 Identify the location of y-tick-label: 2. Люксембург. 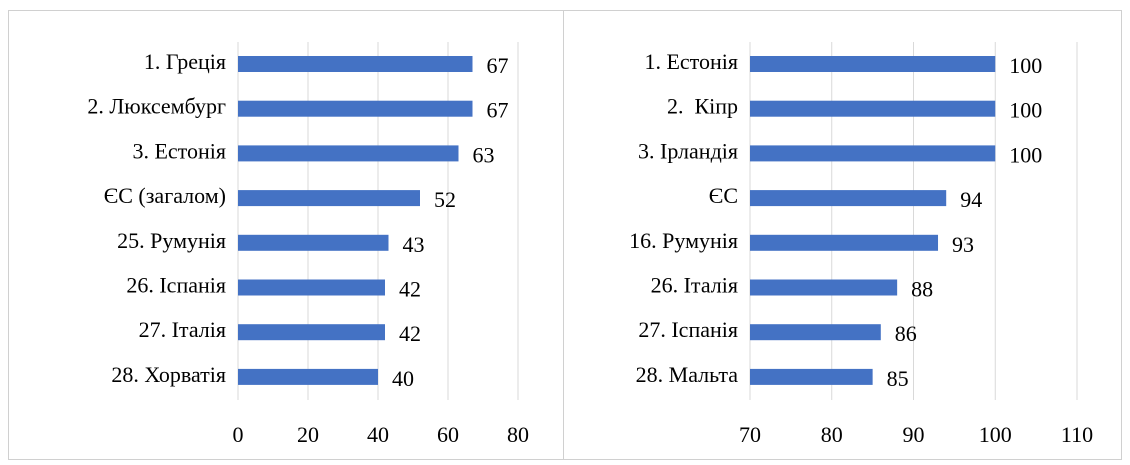
(156, 106).